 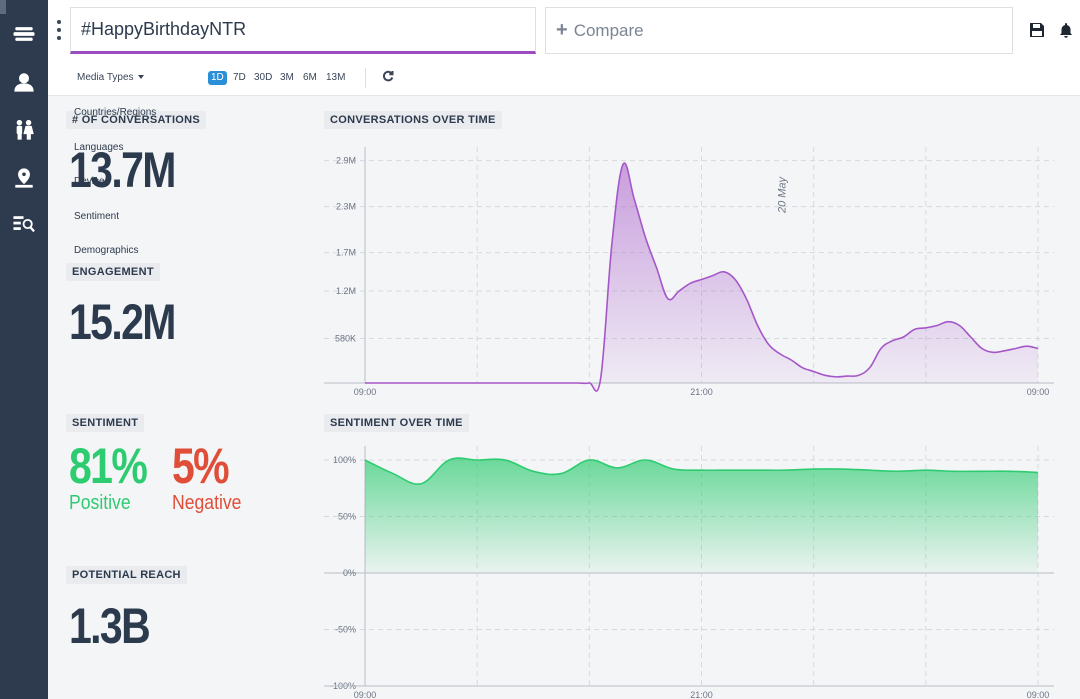 What do you see at coordinates (207, 503) in the screenshot?
I see `negative-label: Negative` at bounding box center [207, 503].